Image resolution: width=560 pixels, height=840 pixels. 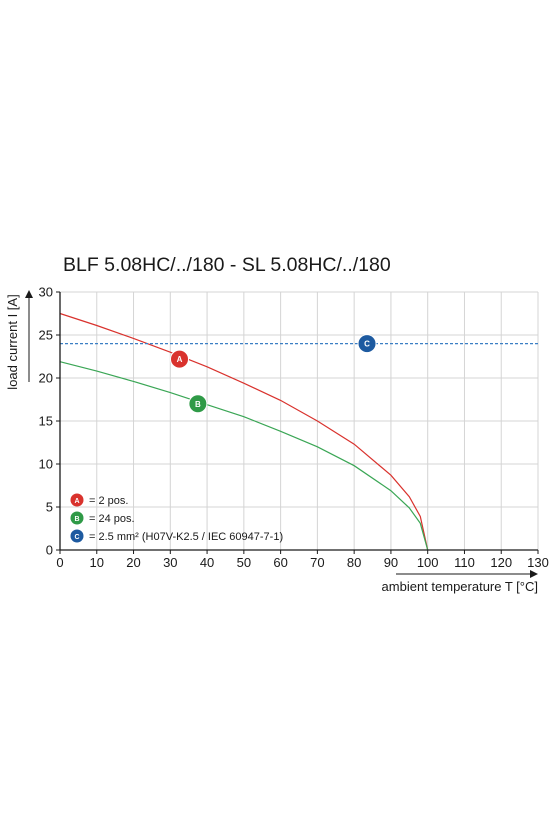 What do you see at coordinates (538, 562) in the screenshot?
I see `x-tick-label: 130` at bounding box center [538, 562].